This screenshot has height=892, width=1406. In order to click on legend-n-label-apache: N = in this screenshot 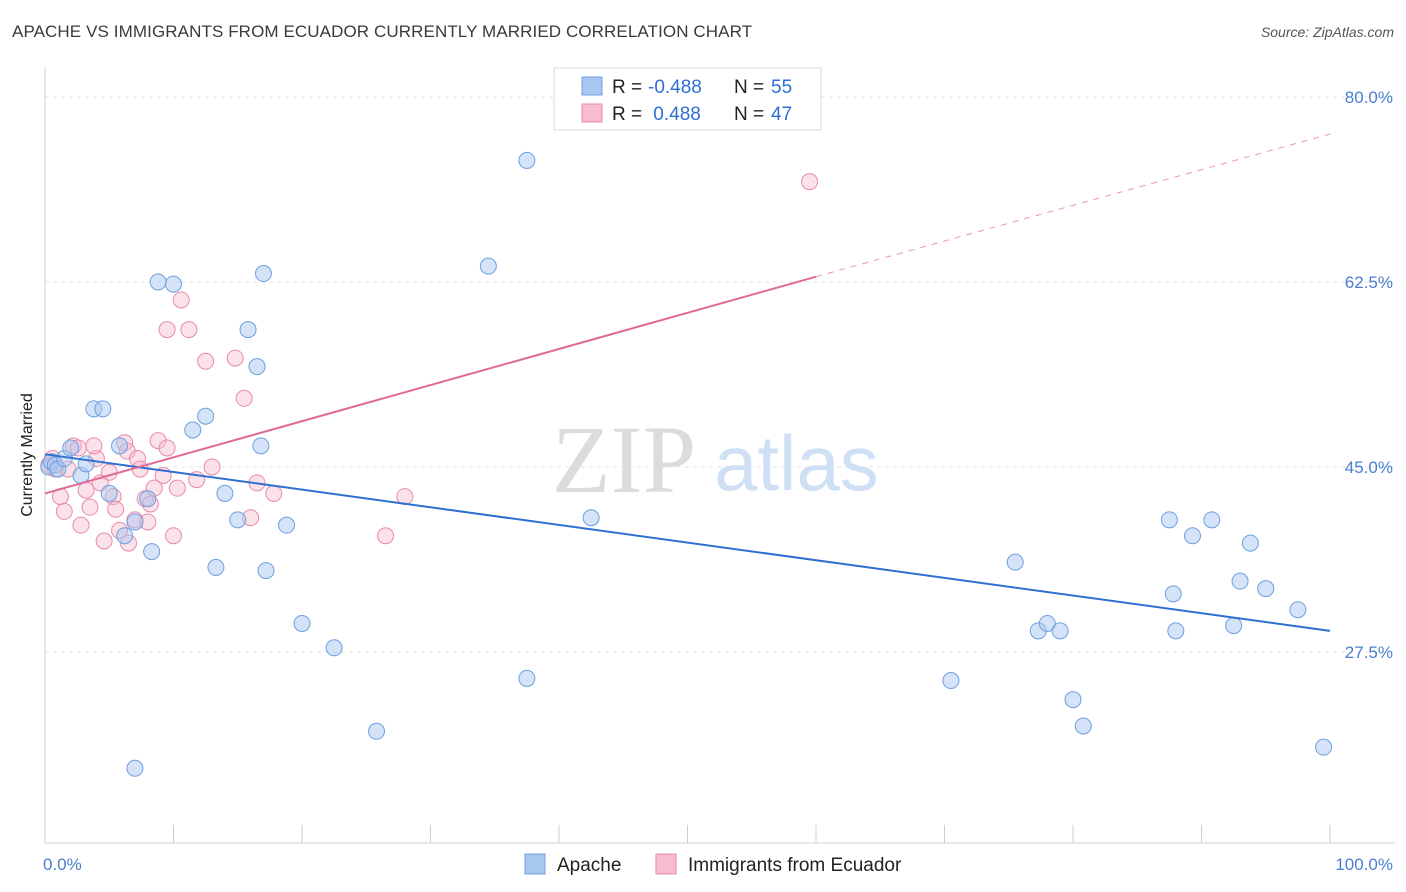, I will do `click(749, 87)`.